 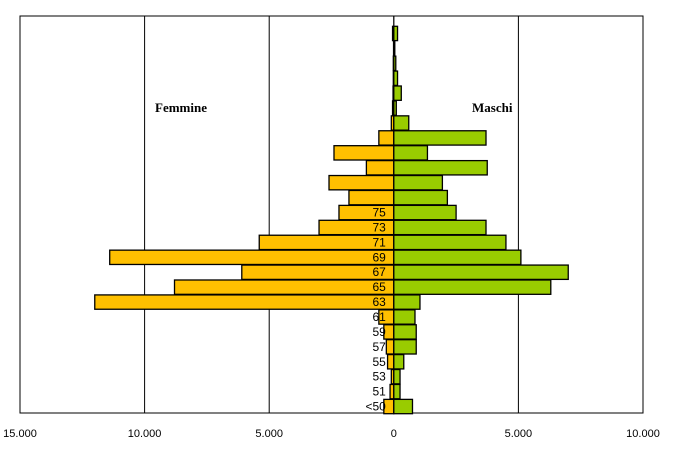 What do you see at coordinates (492, 107) in the screenshot?
I see `series-label-maschi: Maschi` at bounding box center [492, 107].